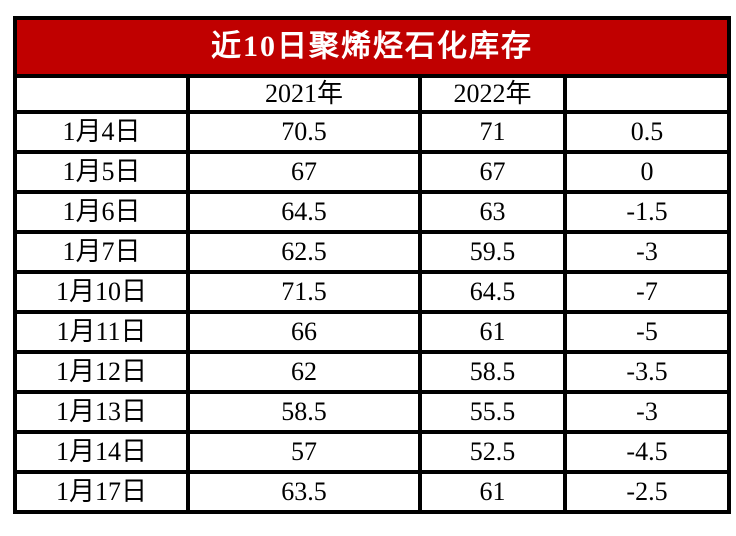  Describe the element at coordinates (101, 132) in the screenshot. I see `cell-date: 1月4日` at that location.